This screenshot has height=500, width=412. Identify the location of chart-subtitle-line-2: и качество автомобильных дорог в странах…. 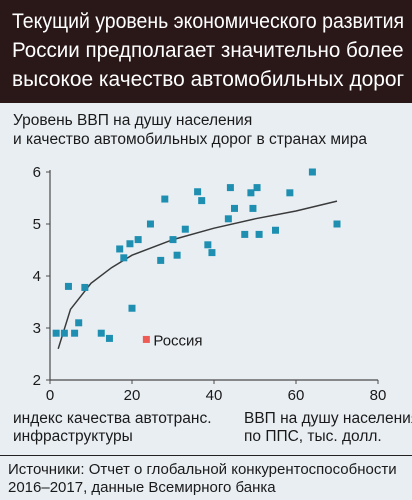
(190, 139).